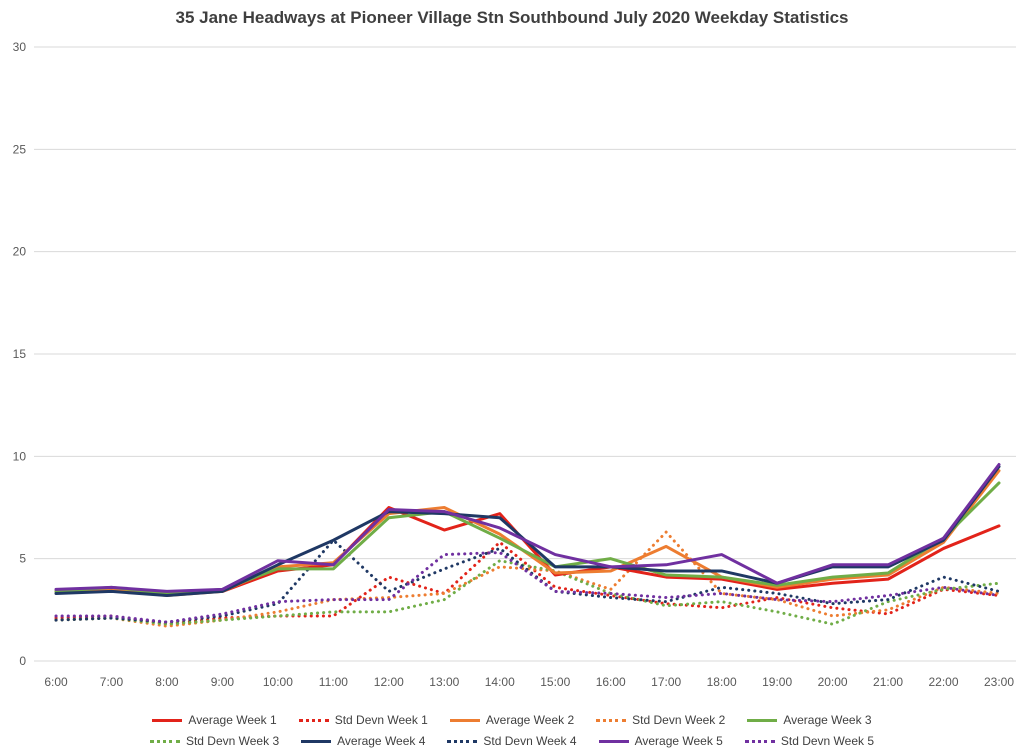 The height and width of the screenshot is (754, 1024). What do you see at coordinates (22, 559) in the screenshot?
I see `y-tick-label: 5` at bounding box center [22, 559].